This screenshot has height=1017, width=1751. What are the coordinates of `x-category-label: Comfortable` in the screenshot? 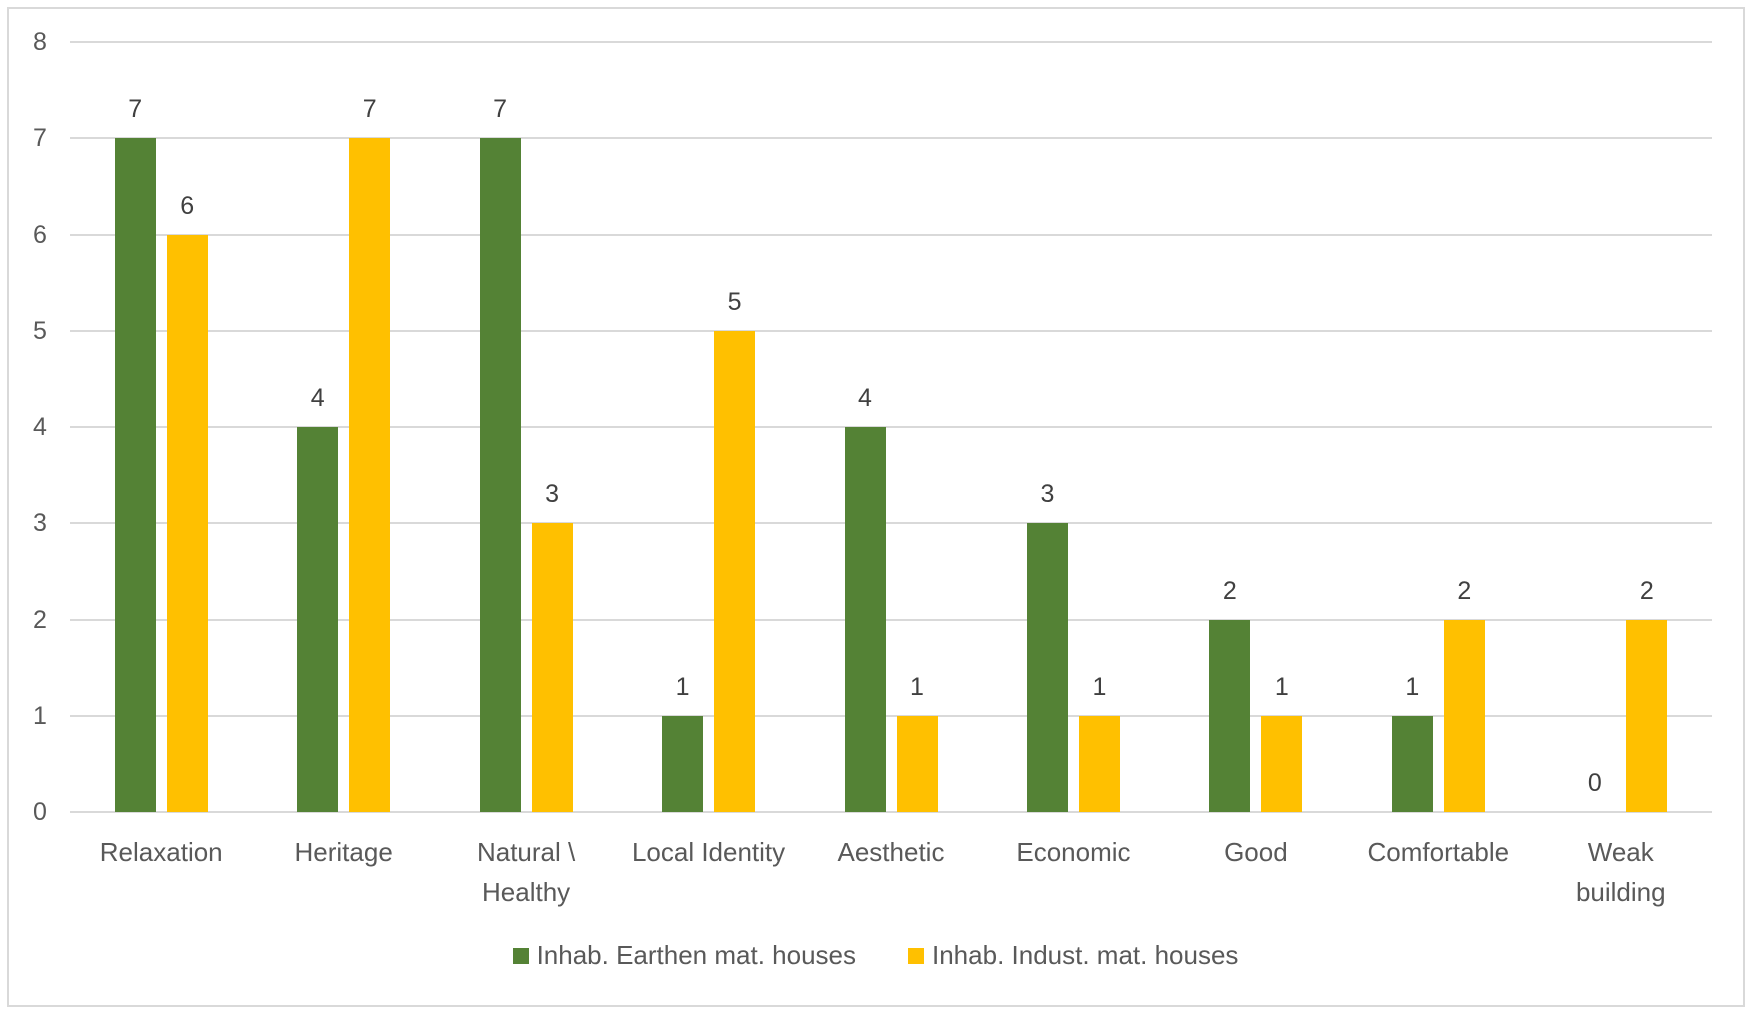 It's located at (1438, 852).